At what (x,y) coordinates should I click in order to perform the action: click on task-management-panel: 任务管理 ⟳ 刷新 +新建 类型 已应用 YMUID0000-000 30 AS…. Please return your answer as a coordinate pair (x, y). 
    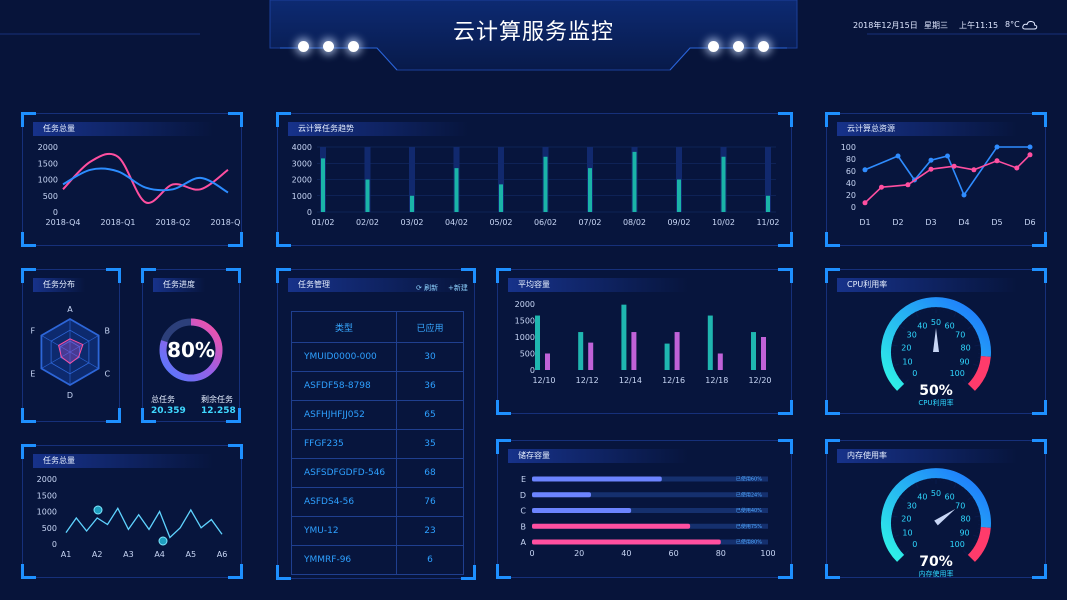
    Looking at the image, I should click on (376, 424).